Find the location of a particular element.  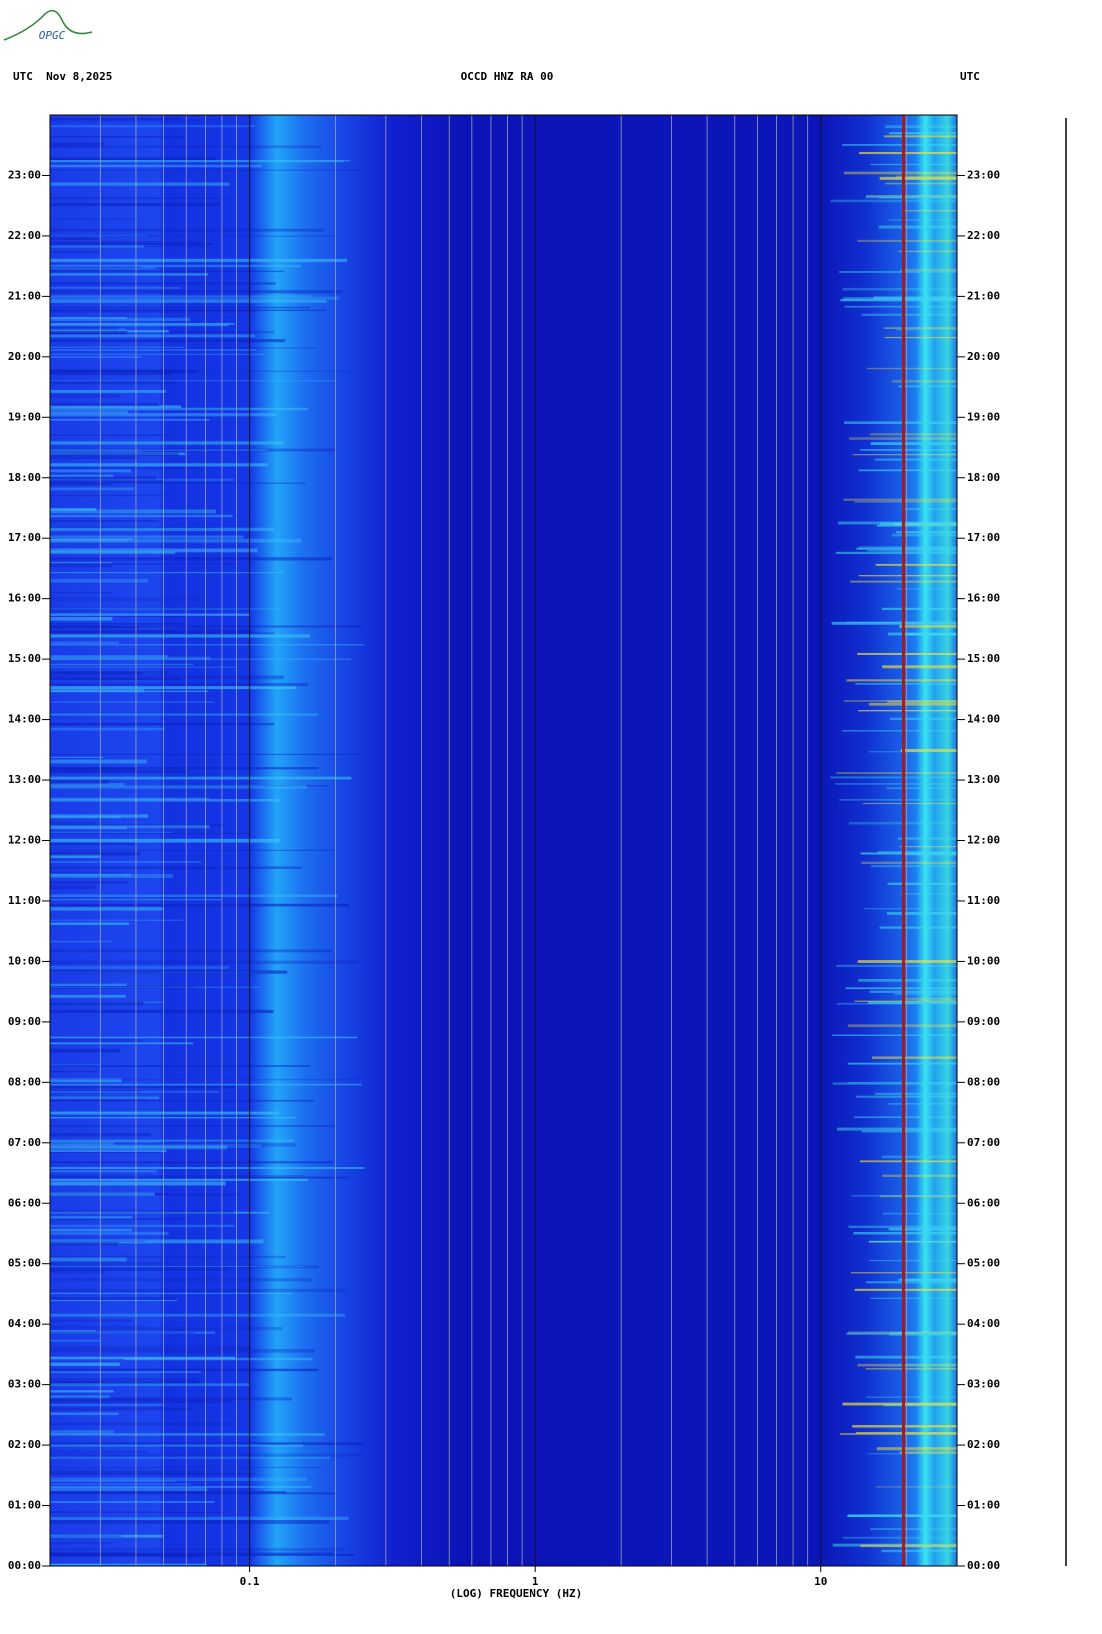

y-tick-label: 02:00 is located at coordinates (983, 1444).